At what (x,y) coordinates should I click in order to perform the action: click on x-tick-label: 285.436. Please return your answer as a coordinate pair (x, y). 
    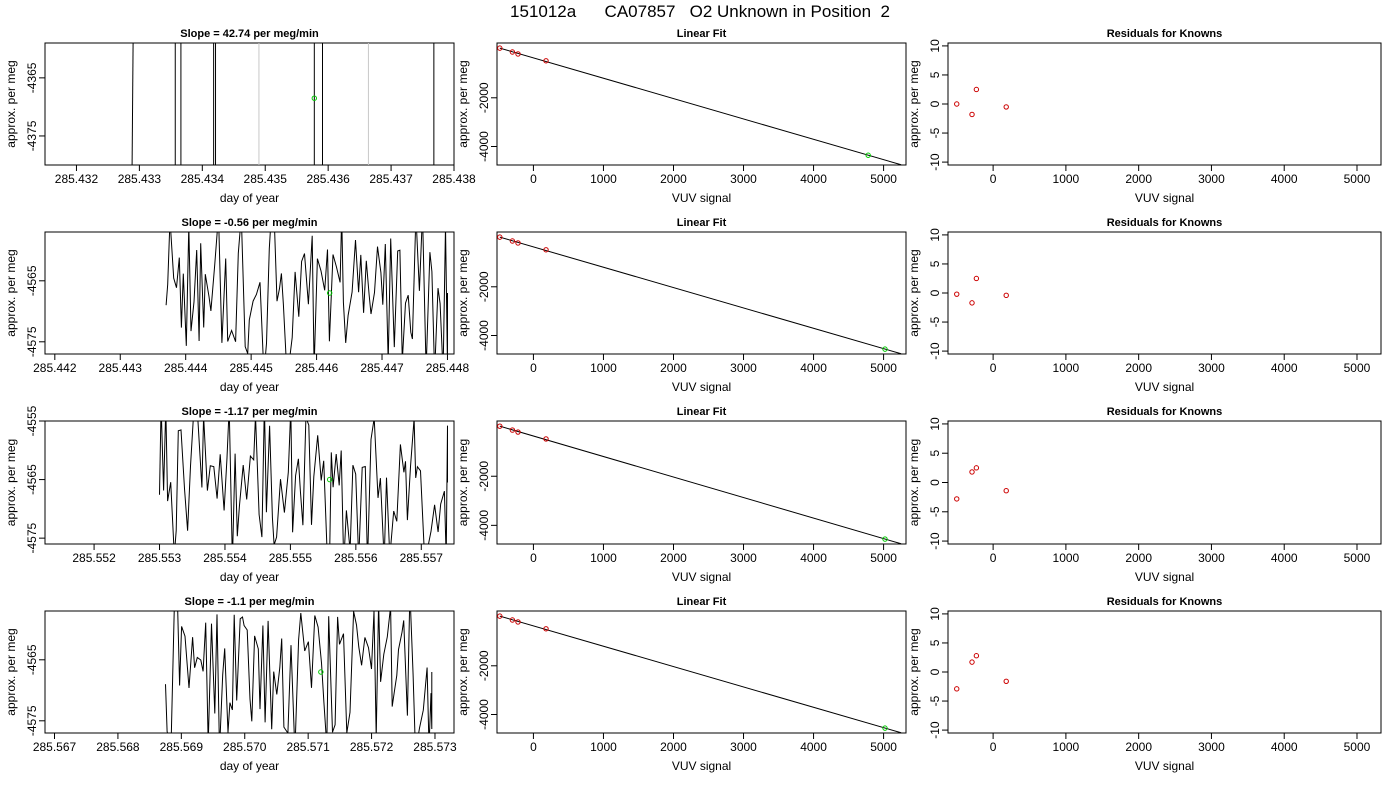
    Looking at the image, I should click on (328, 179).